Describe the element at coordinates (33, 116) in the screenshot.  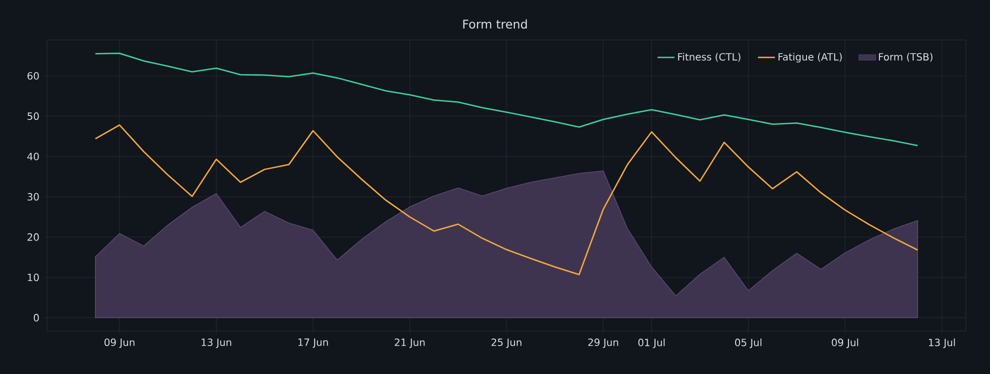
I see `y-tick-label: 50` at that location.